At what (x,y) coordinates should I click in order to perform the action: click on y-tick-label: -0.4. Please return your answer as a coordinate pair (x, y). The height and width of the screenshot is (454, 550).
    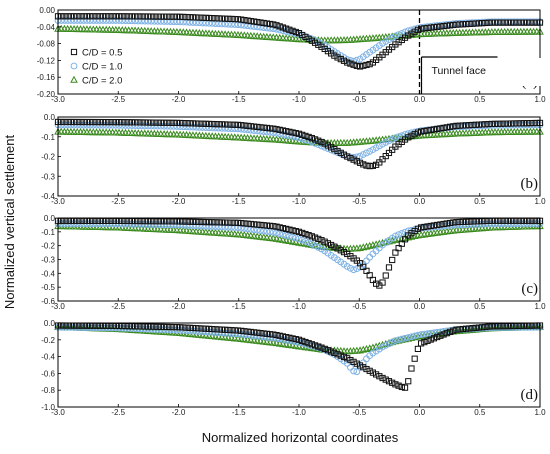
    Looking at the image, I should click on (48, 196).